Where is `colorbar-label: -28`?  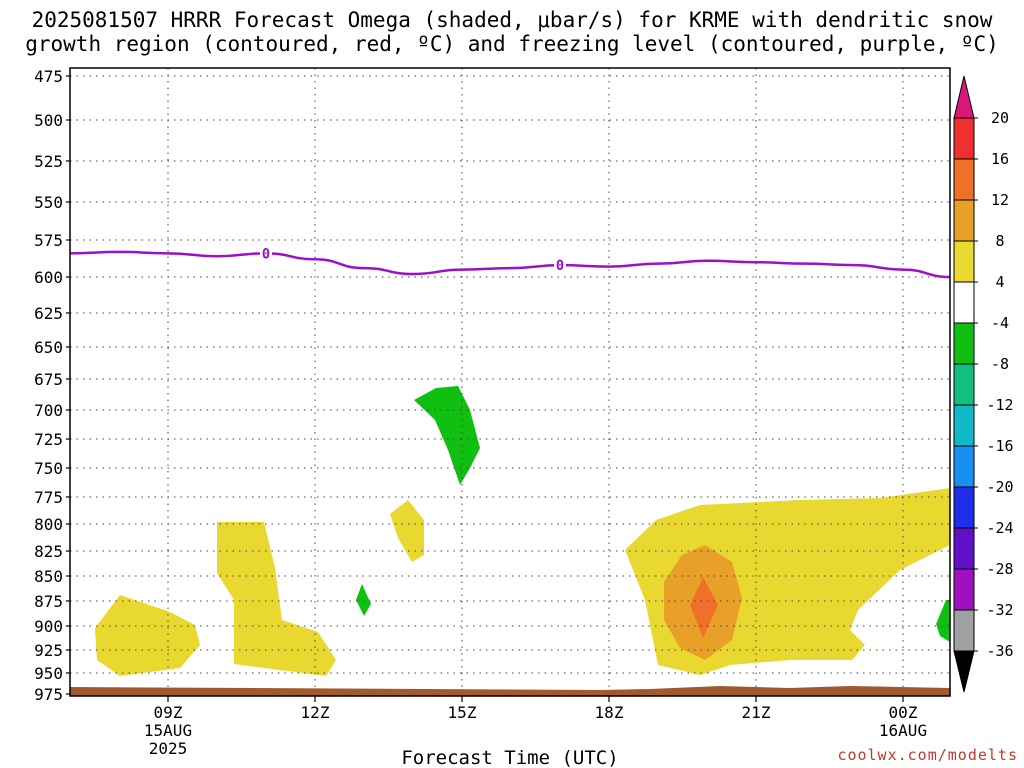
colorbar-label: -28 is located at coordinates (999, 569).